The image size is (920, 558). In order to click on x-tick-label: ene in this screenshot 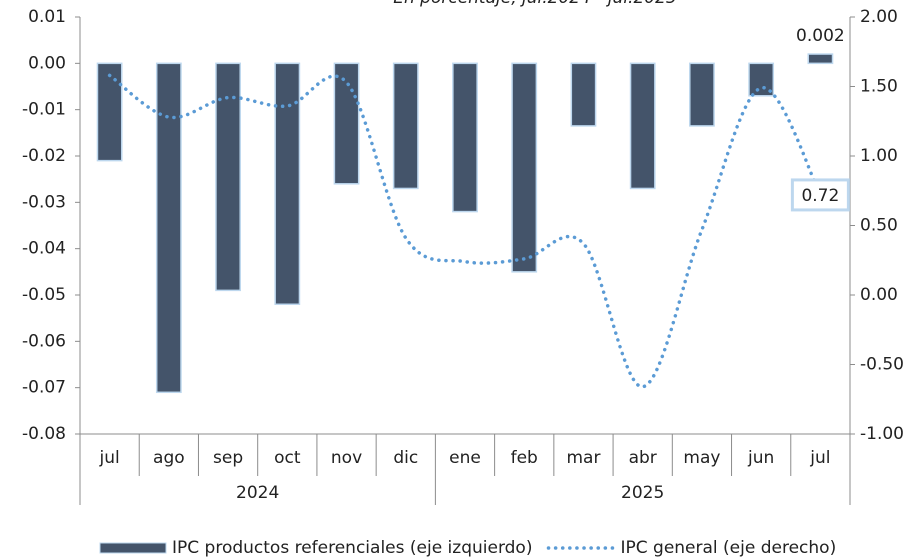, I will do `click(465, 458)`.